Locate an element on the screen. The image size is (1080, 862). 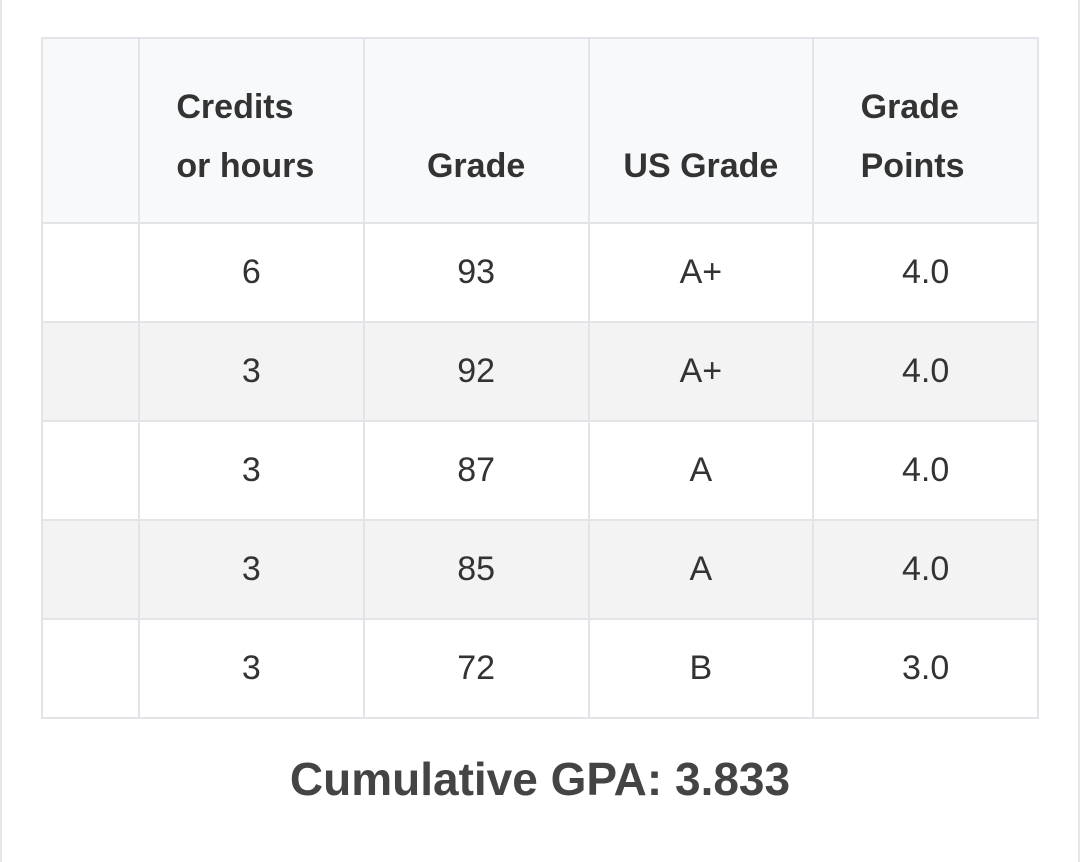
header-cell: Grade is located at coordinates (476, 130).